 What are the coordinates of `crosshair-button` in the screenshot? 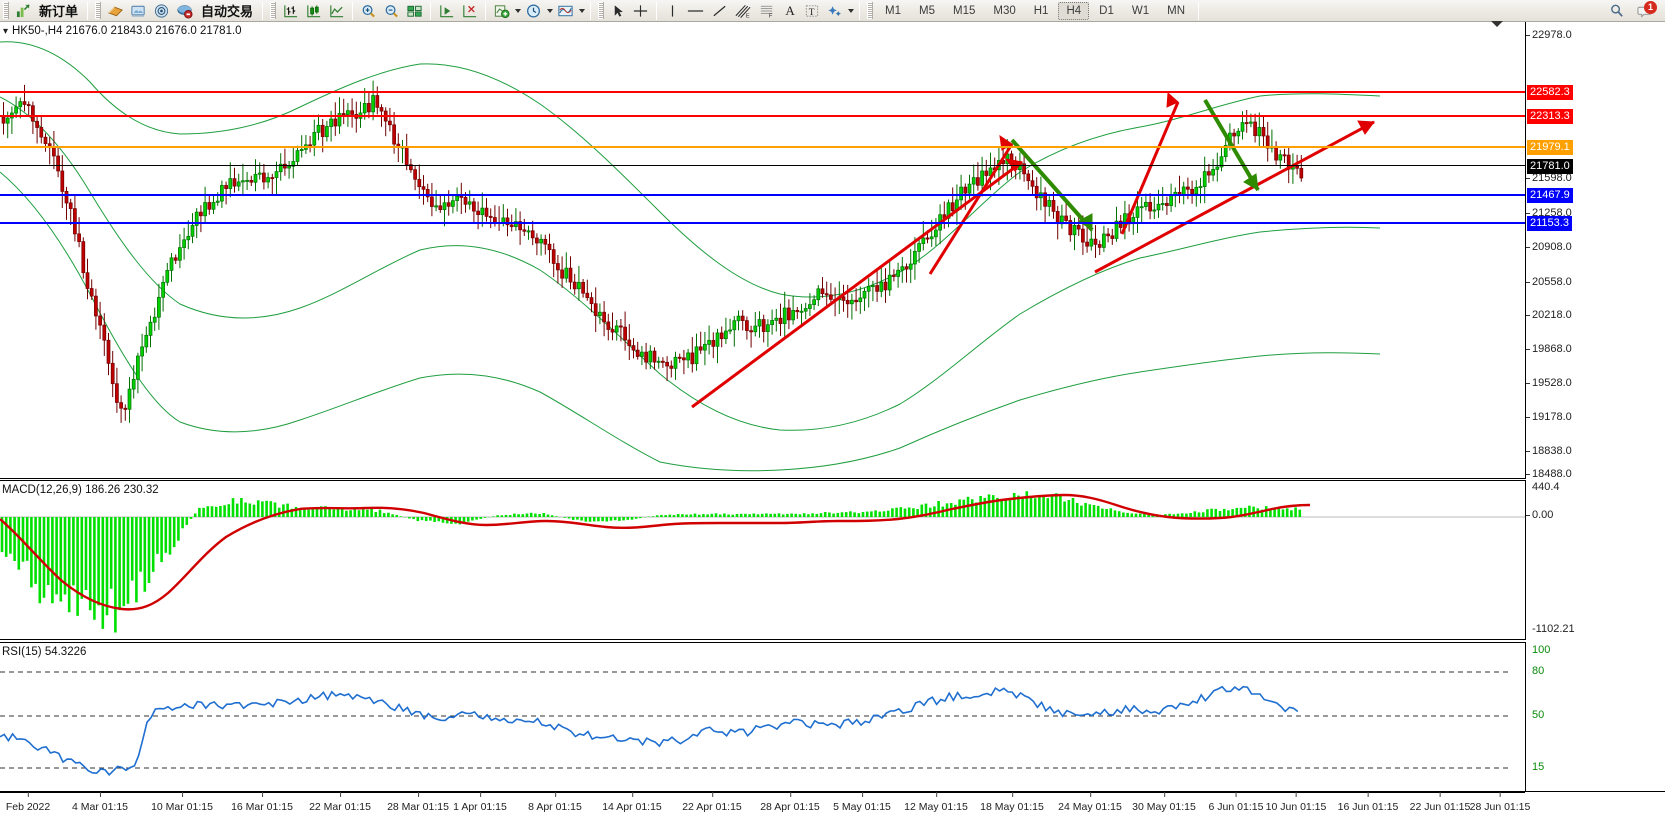 It's located at (640, 11).